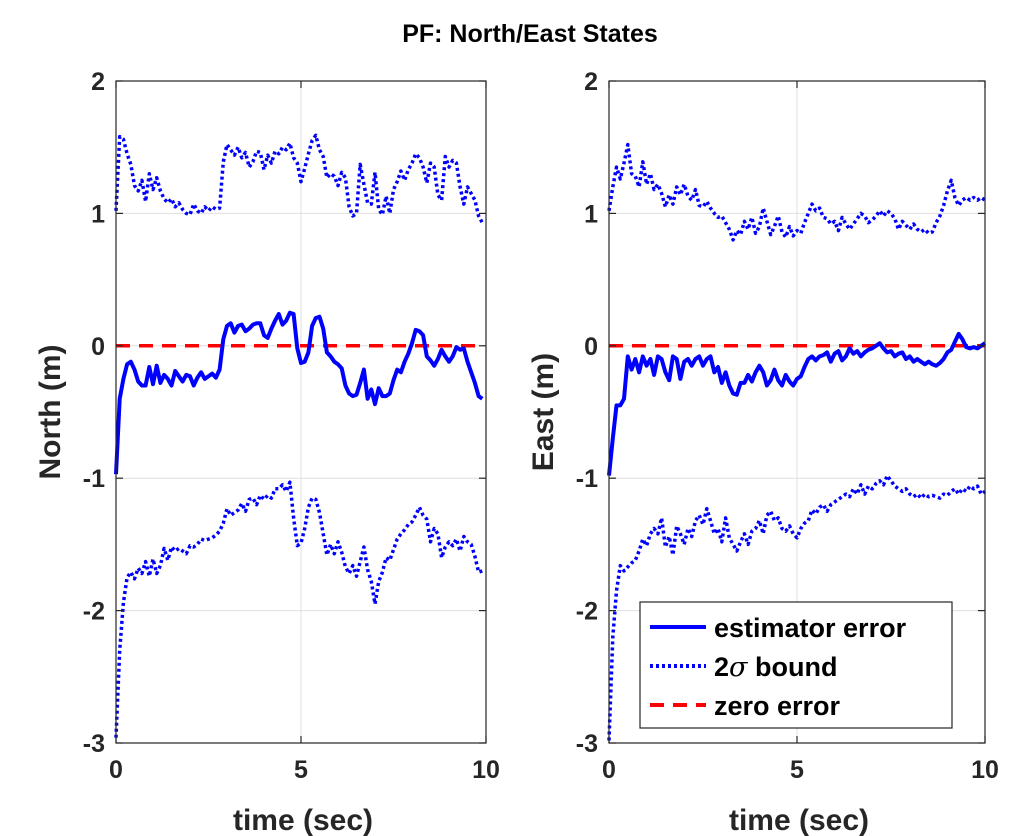 This screenshot has height=836, width=1036. I want to click on east-xtick-label: 5, so click(797, 770).